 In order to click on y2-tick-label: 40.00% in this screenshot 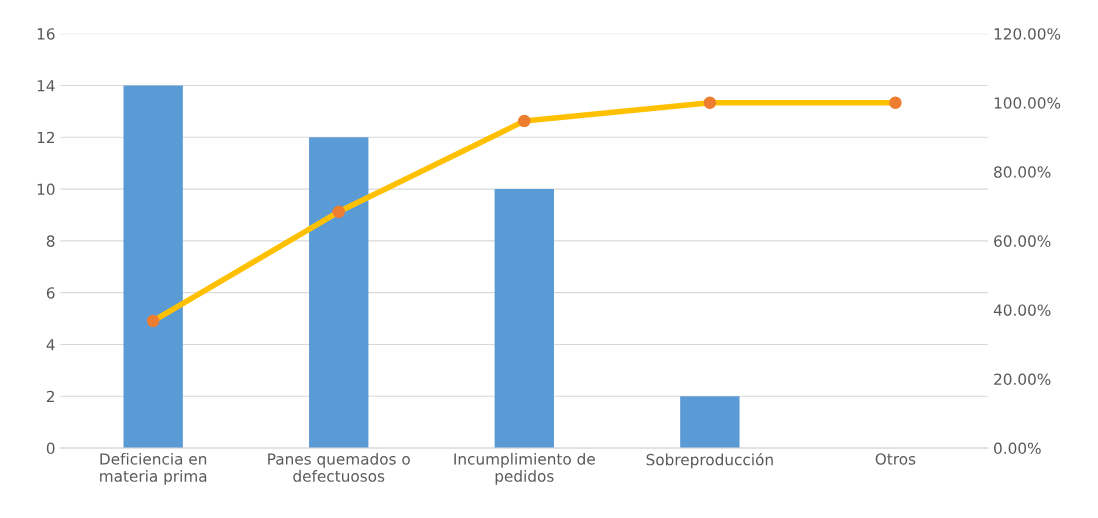, I will do `click(1022, 310)`.